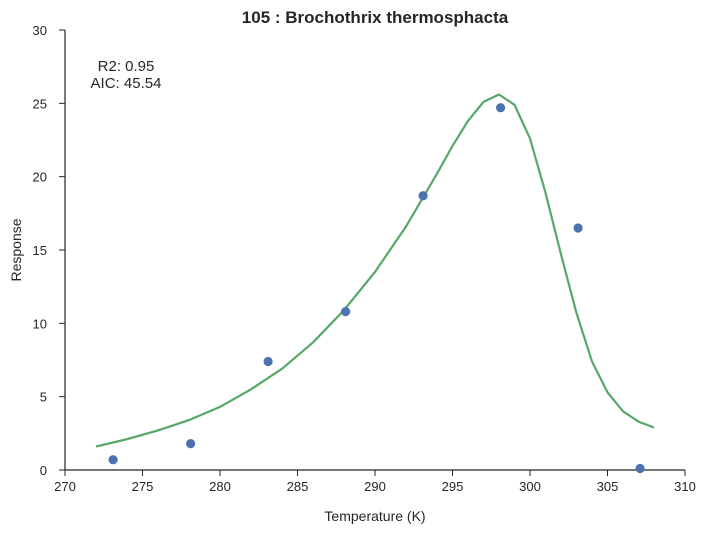 Image resolution: width=706 pixels, height=533 pixels. I want to click on y-tick-label: 0, so click(43, 470).